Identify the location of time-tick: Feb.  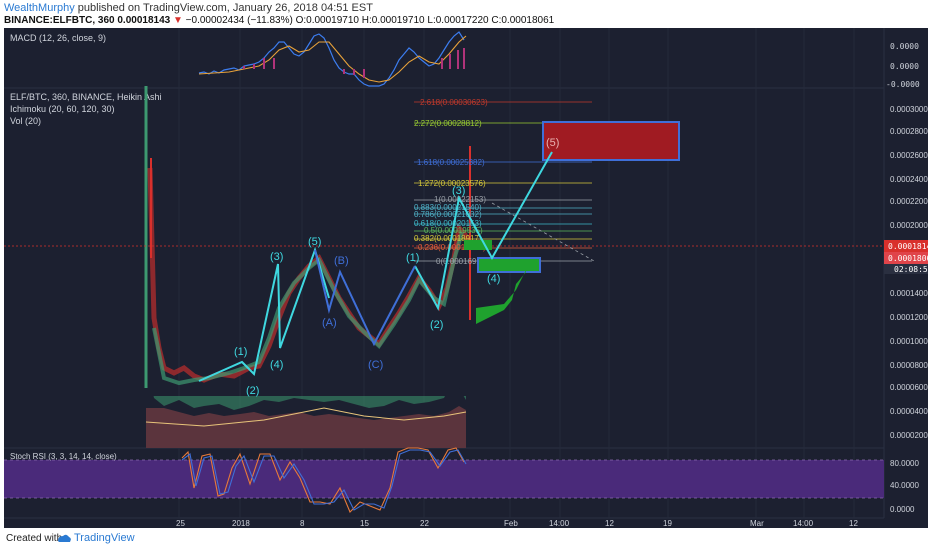
(511, 523).